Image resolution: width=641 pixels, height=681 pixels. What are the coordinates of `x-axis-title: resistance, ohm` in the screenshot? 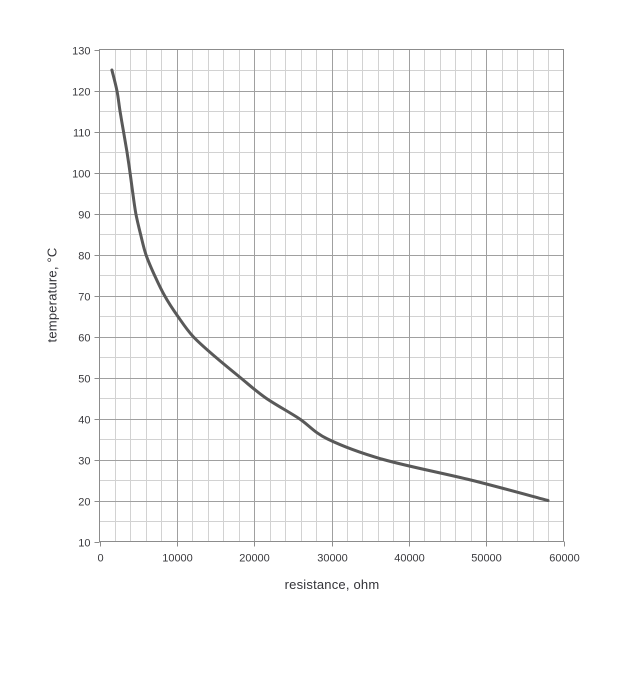 It's located at (332, 584).